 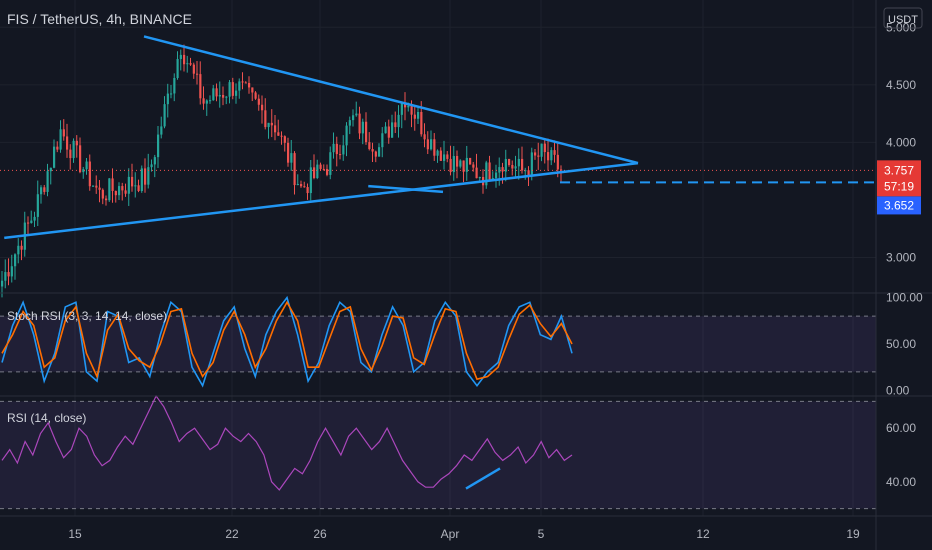 I want to click on time-tick-label: Apr, so click(x=450, y=534).